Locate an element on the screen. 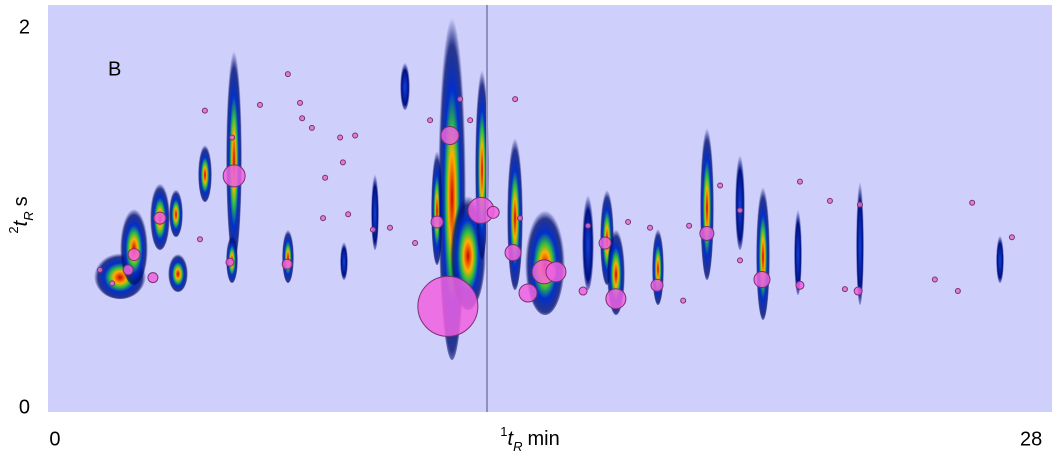  panel-label: B is located at coordinates (114, 69).